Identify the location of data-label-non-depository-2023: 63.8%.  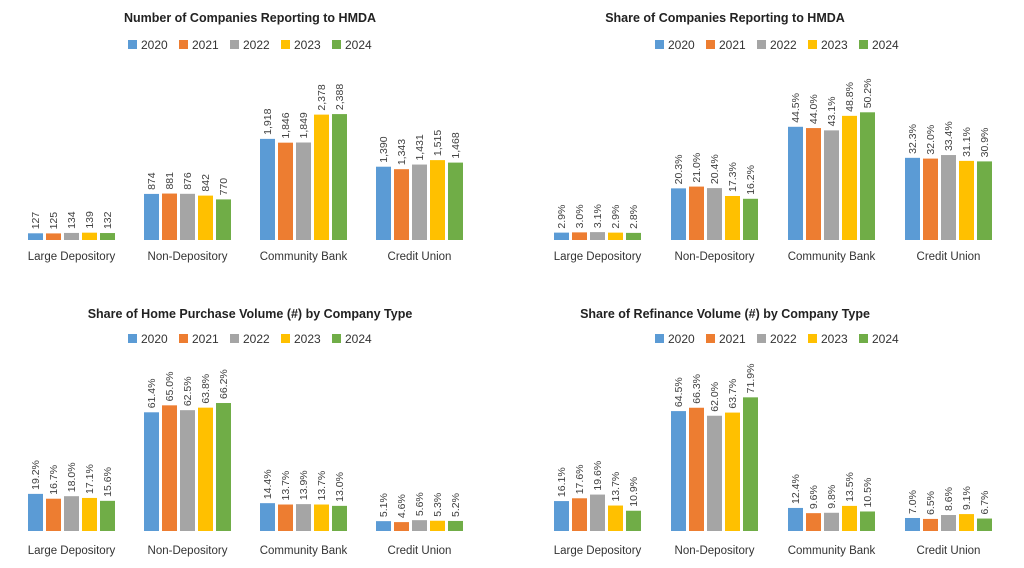
(206, 389).